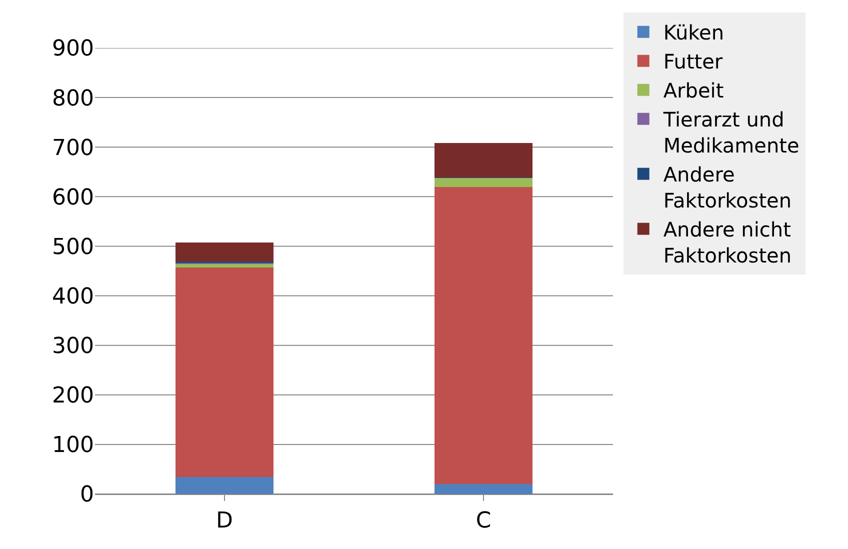 This screenshot has width=848, height=549. What do you see at coordinates (73, 99) in the screenshot?
I see `y-tick-label: 800` at bounding box center [73, 99].